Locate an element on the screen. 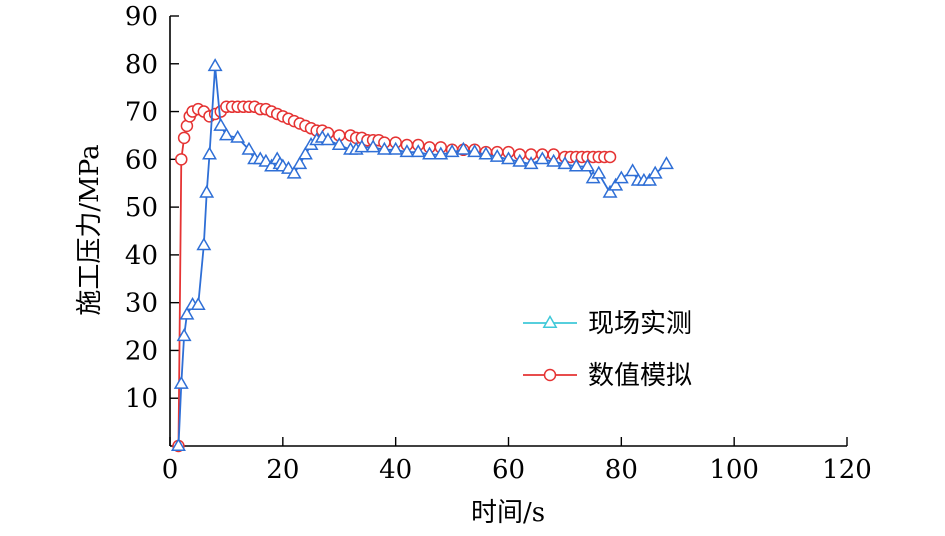  x-tick-label: 60 is located at coordinates (508, 470).